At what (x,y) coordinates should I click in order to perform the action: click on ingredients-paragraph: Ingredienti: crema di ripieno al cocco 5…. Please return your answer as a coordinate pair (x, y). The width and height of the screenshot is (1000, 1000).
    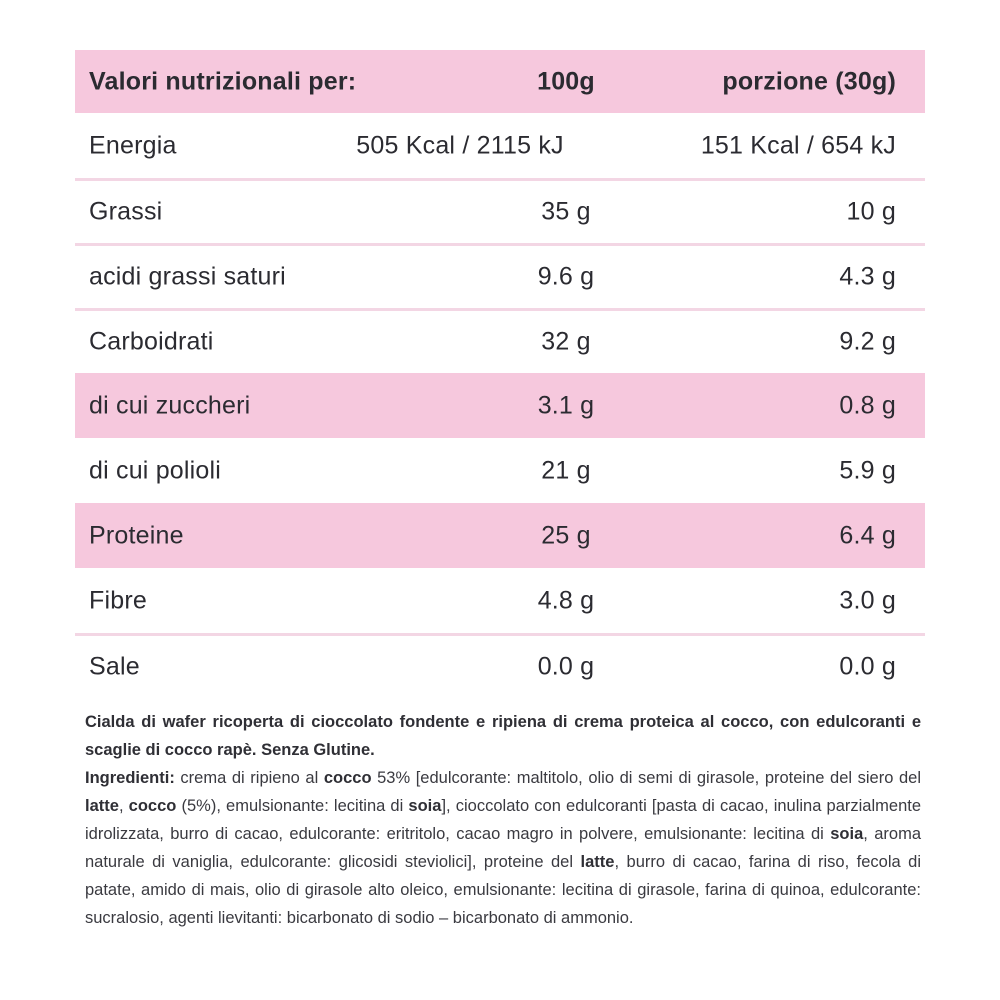
    Looking at the image, I should click on (503, 848).